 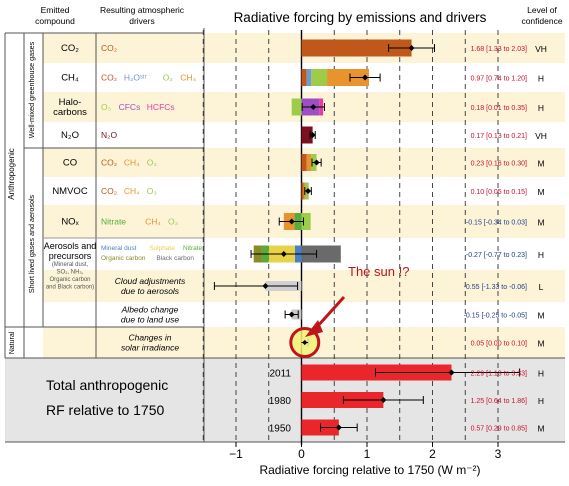 I want to click on value-label-aerosols: -0.27 [-0.77 to 0.23], so click(x=496, y=255).